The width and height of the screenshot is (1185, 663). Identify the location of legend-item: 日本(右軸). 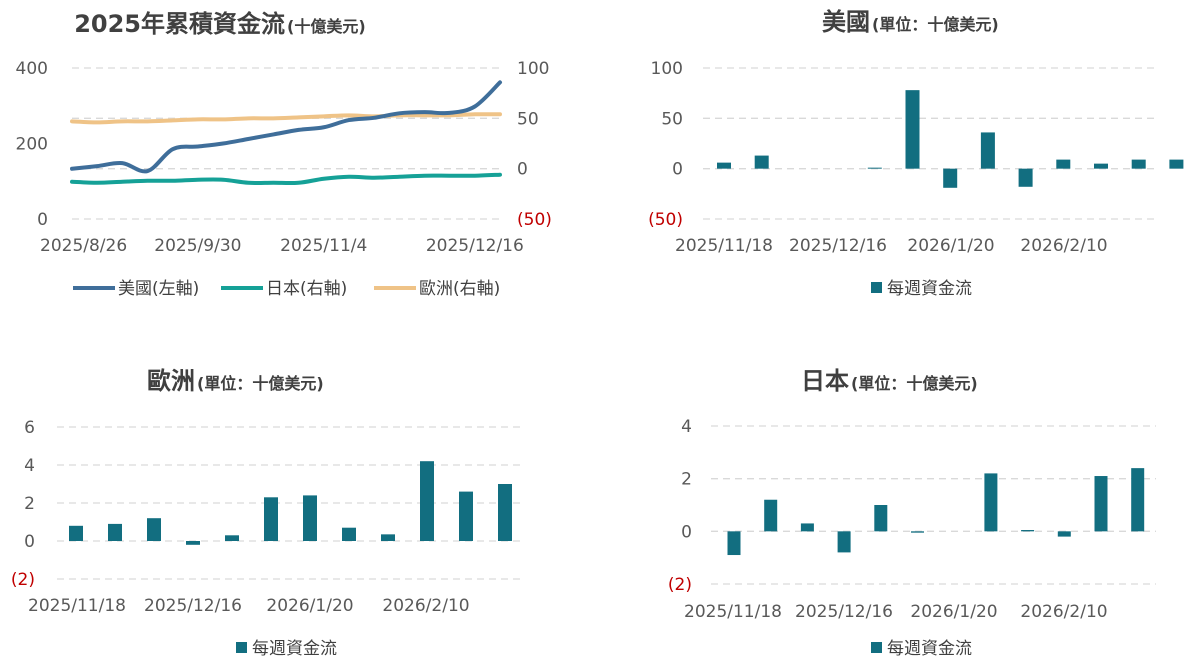
(284, 289).